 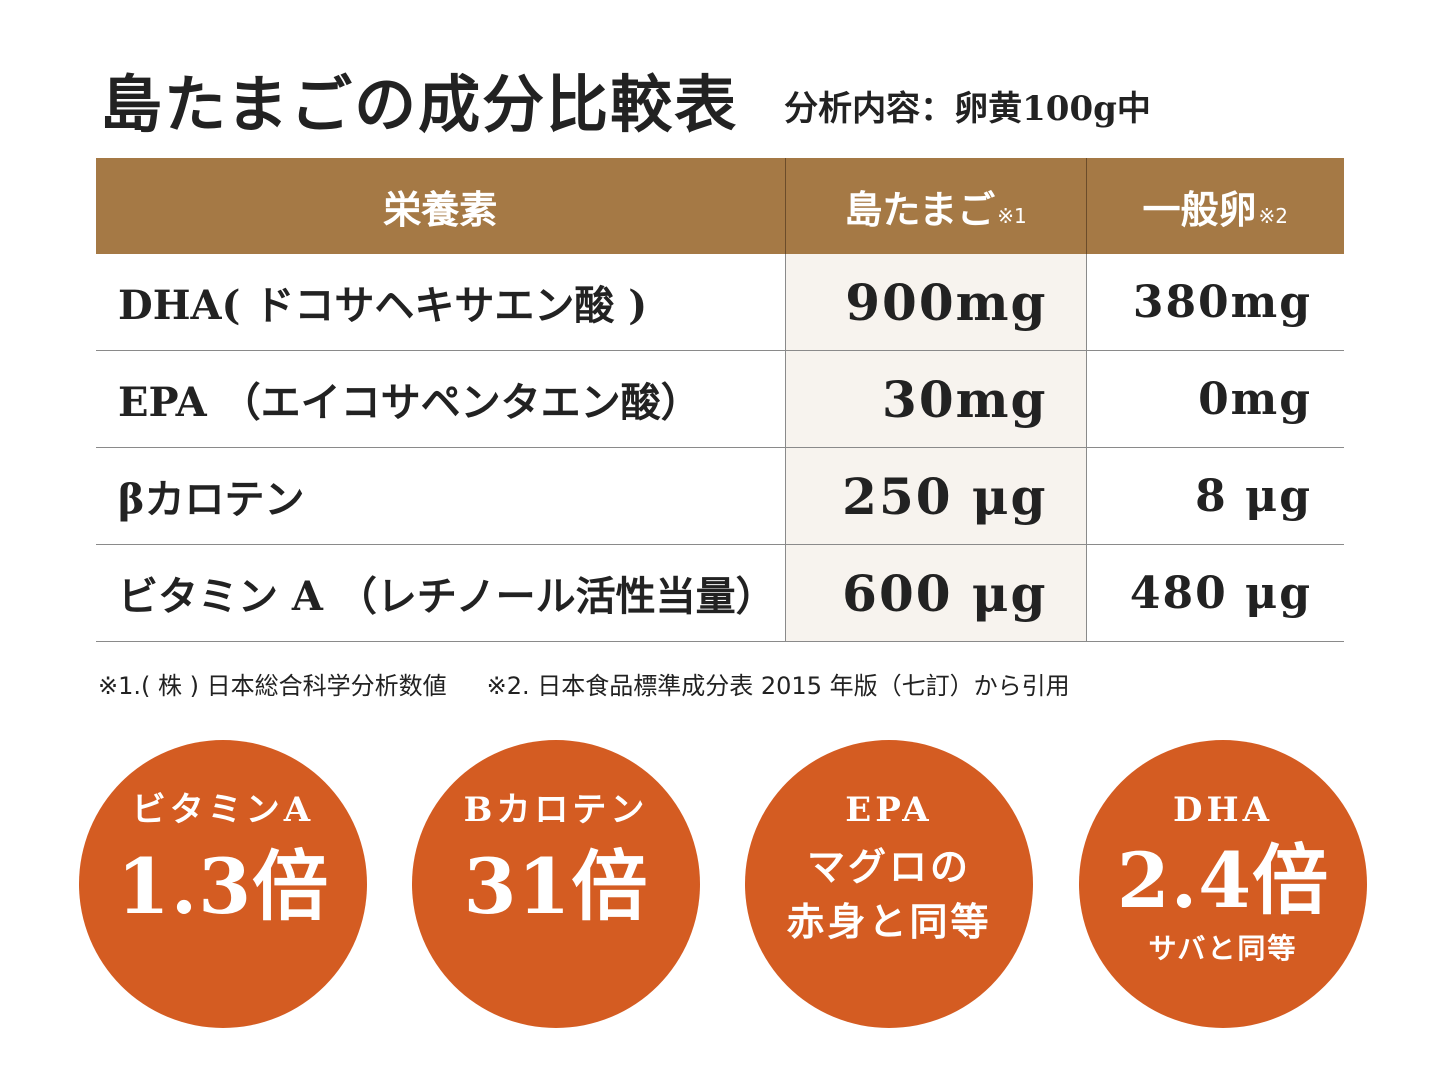 I want to click on general-value: 8 μg, so click(x=1215, y=496).